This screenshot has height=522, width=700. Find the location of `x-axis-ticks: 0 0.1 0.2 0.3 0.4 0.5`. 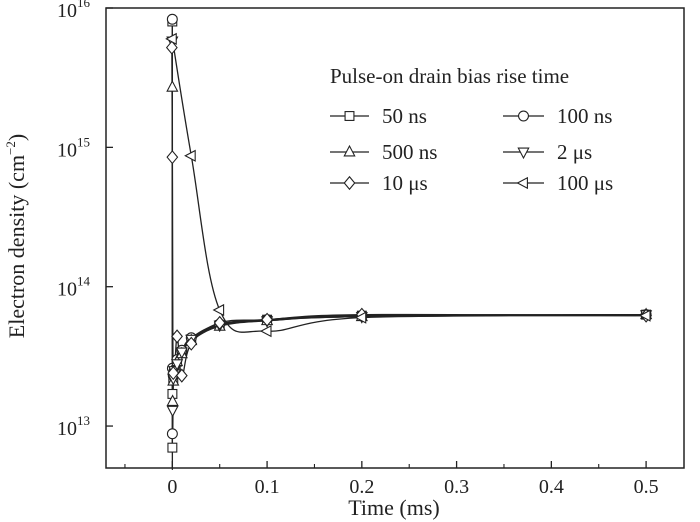

x-axis-ticks: 0 0.1 0.2 0.3 0.4 0.5 is located at coordinates (391, 479).